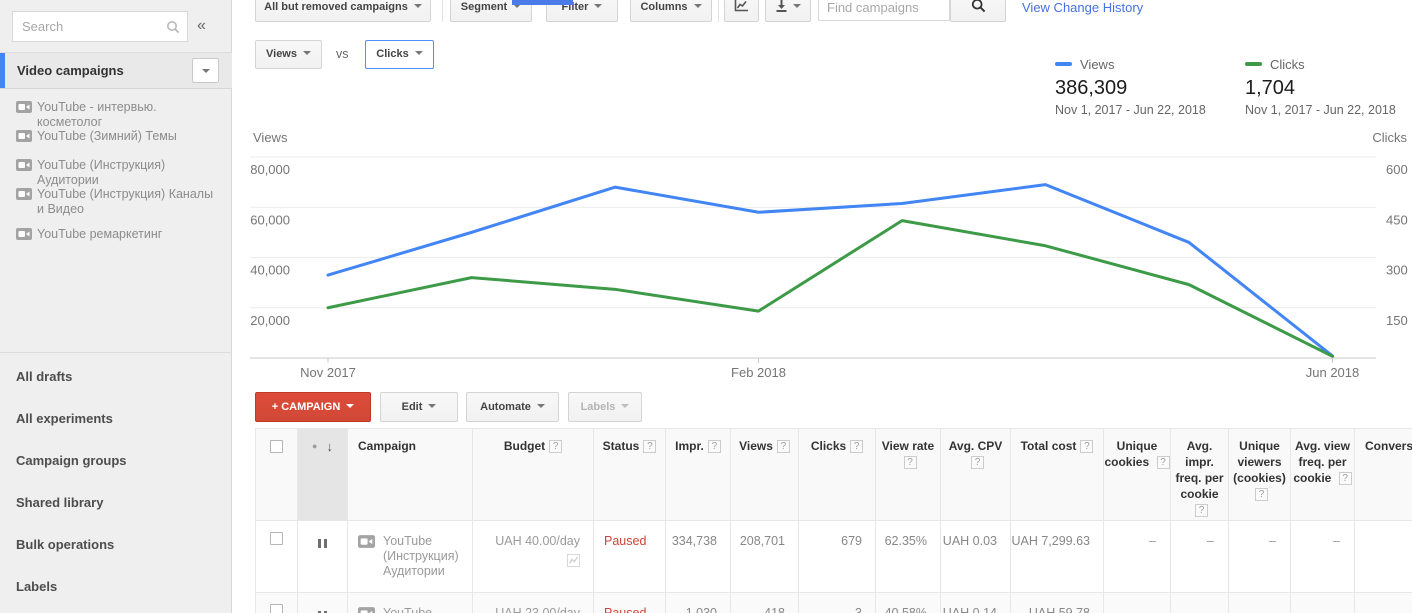 The image size is (1412, 613). I want to click on sidebar-item-campaign: YouTube (Зимний) Темы, so click(117, 136).